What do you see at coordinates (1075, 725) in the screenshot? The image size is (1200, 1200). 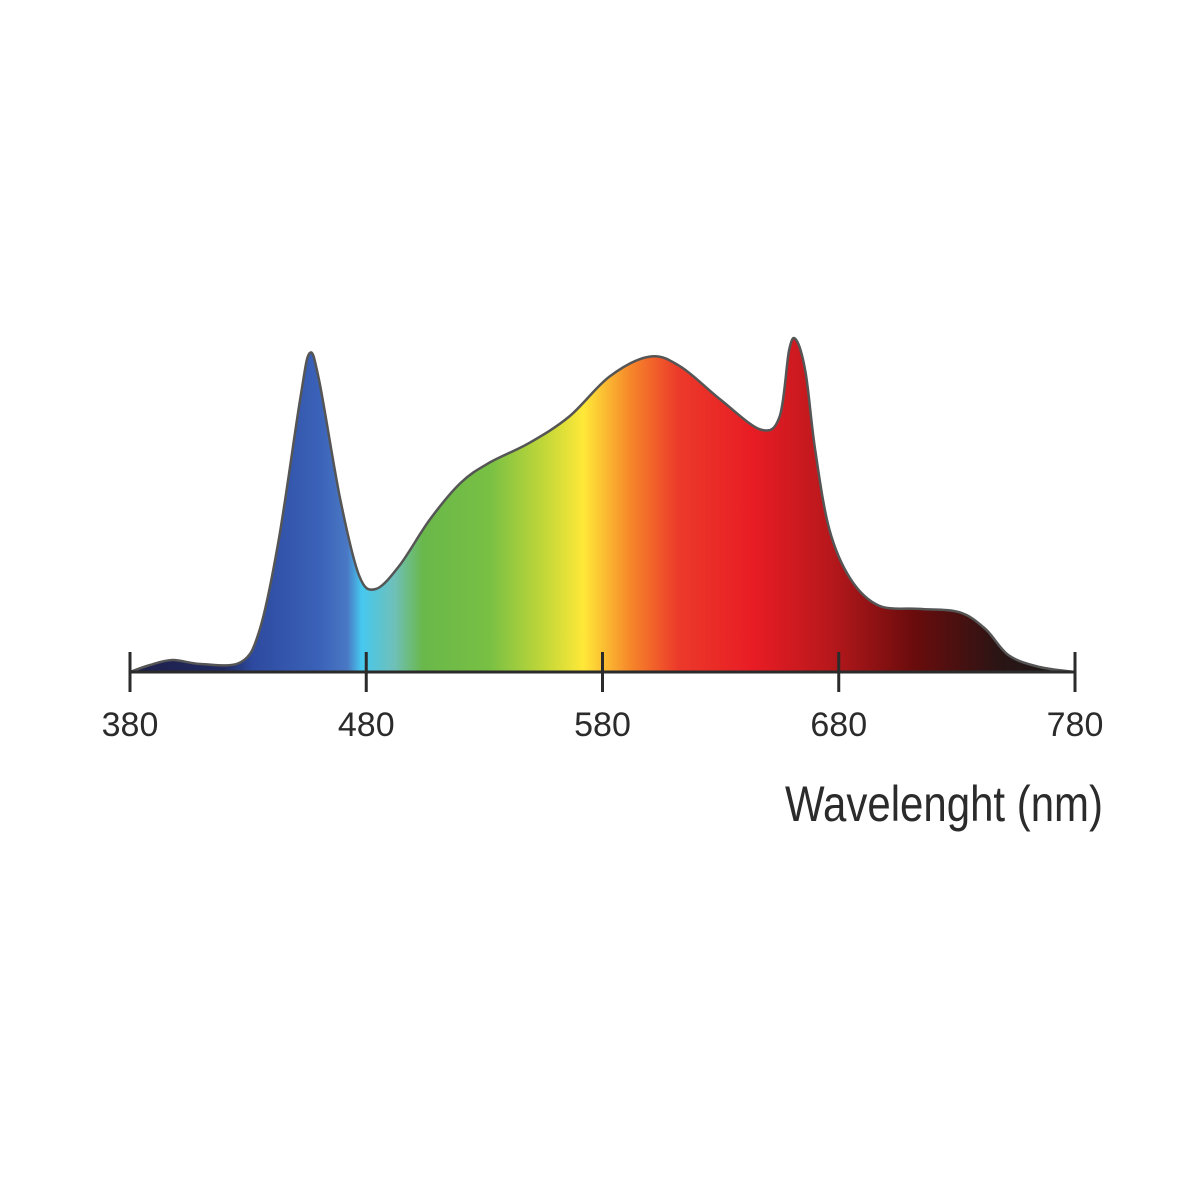 I see `x-tick-label: 780` at bounding box center [1075, 725].